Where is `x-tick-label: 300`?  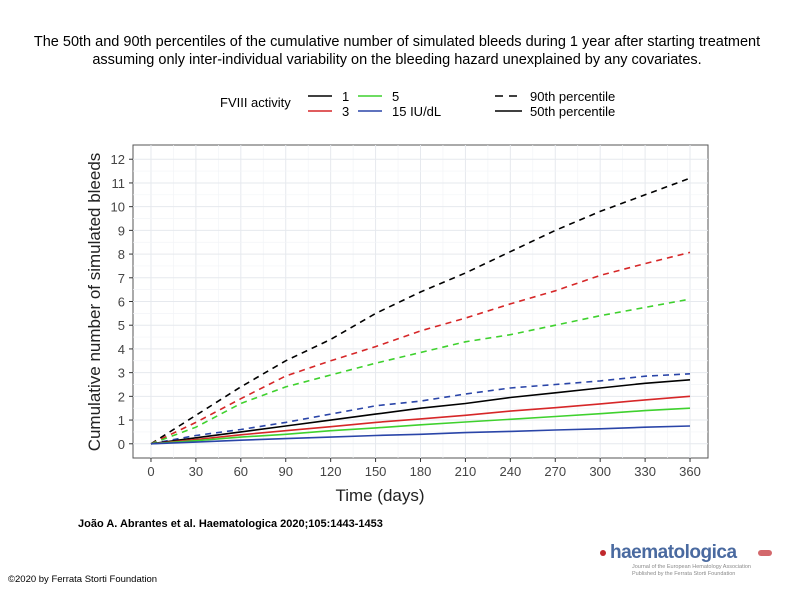 x-tick-label: 300 is located at coordinates (600, 471).